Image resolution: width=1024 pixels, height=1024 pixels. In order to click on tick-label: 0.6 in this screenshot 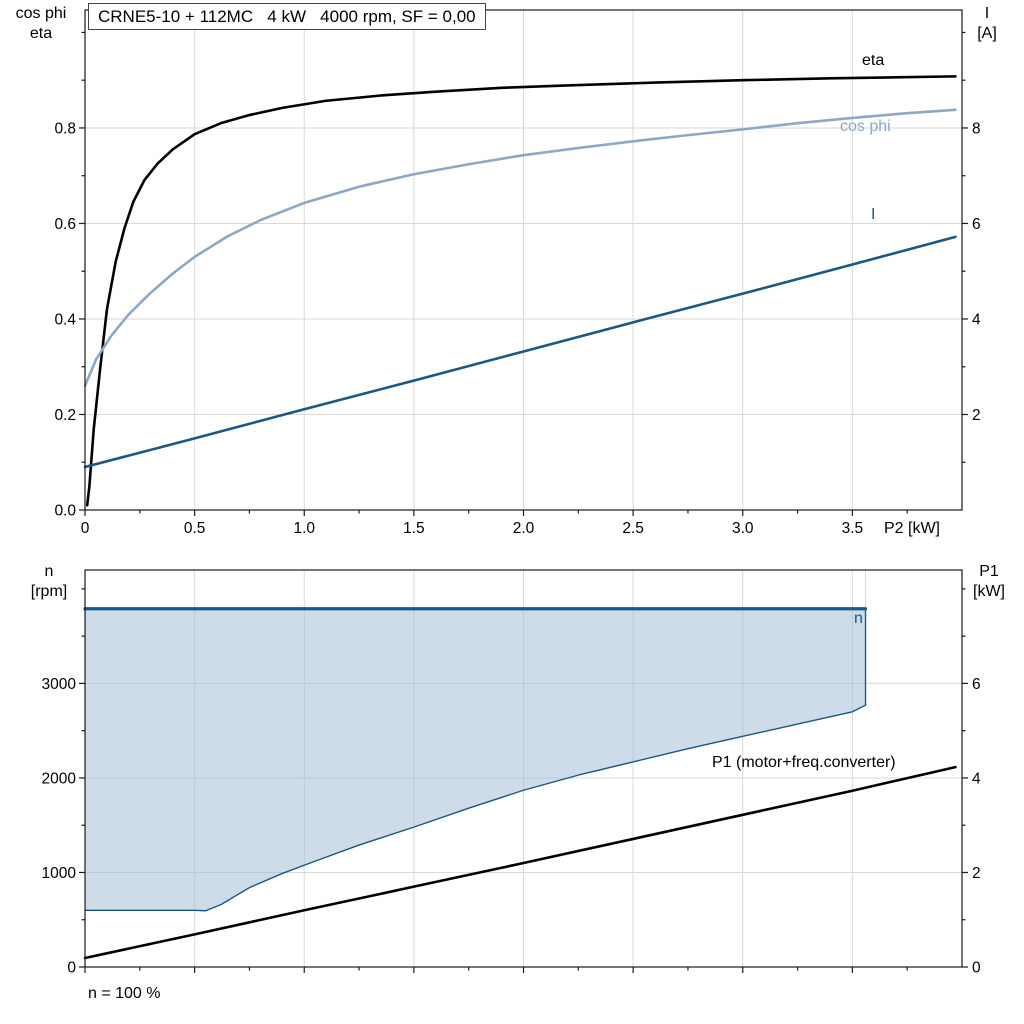, I will do `click(65, 224)`.